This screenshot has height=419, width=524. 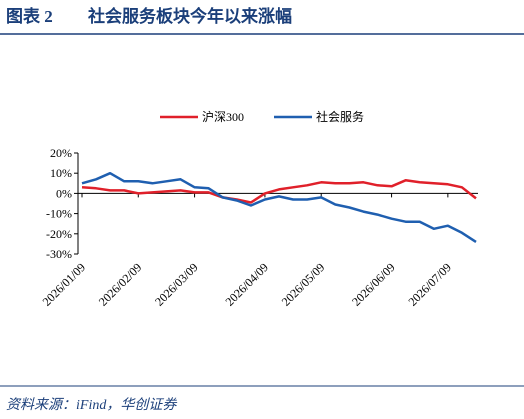 What do you see at coordinates (120, 284) in the screenshot?
I see `x-tick-label: 2026/02/09` at bounding box center [120, 284].